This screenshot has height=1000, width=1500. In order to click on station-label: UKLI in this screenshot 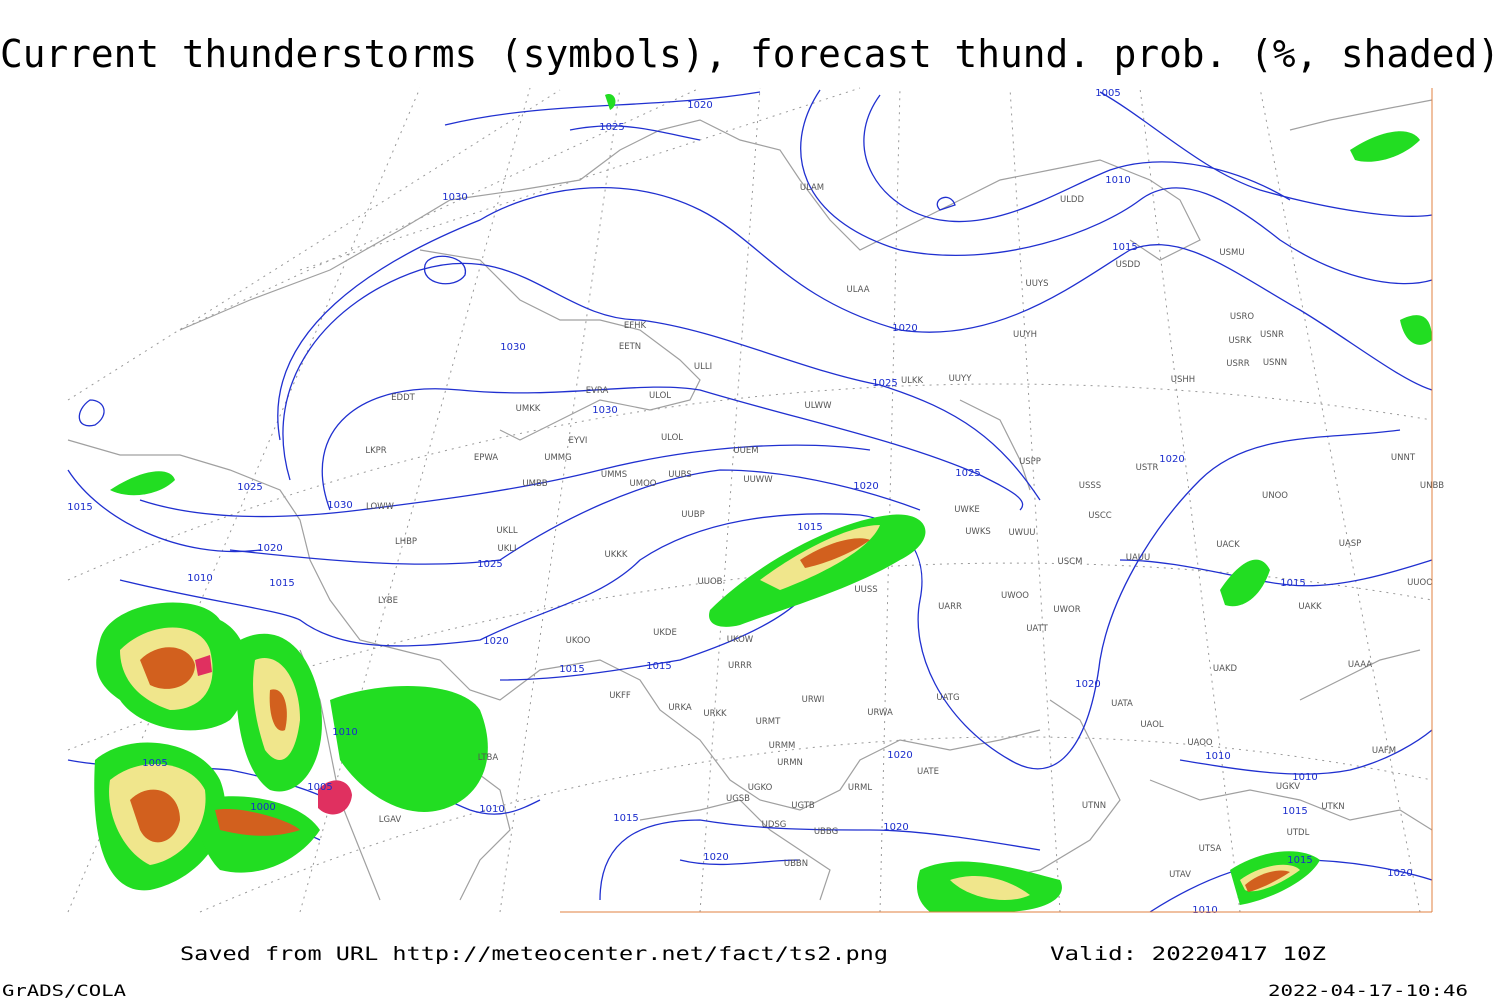, I will do `click(506, 549)`.